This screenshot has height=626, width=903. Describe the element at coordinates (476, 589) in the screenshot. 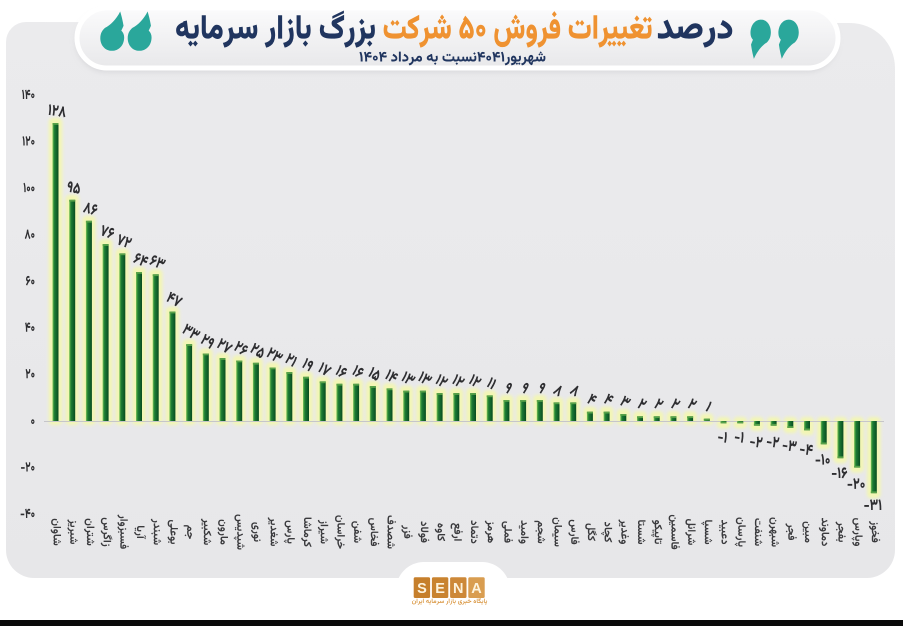

I see `svg-text: A` at that location.